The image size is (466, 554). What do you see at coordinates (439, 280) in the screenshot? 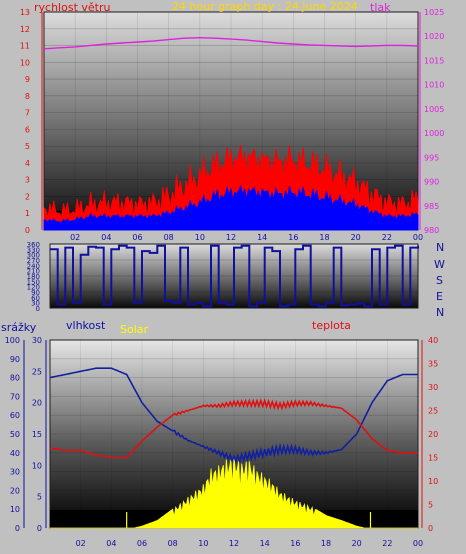
I see `compass-s: S` at bounding box center [439, 280].